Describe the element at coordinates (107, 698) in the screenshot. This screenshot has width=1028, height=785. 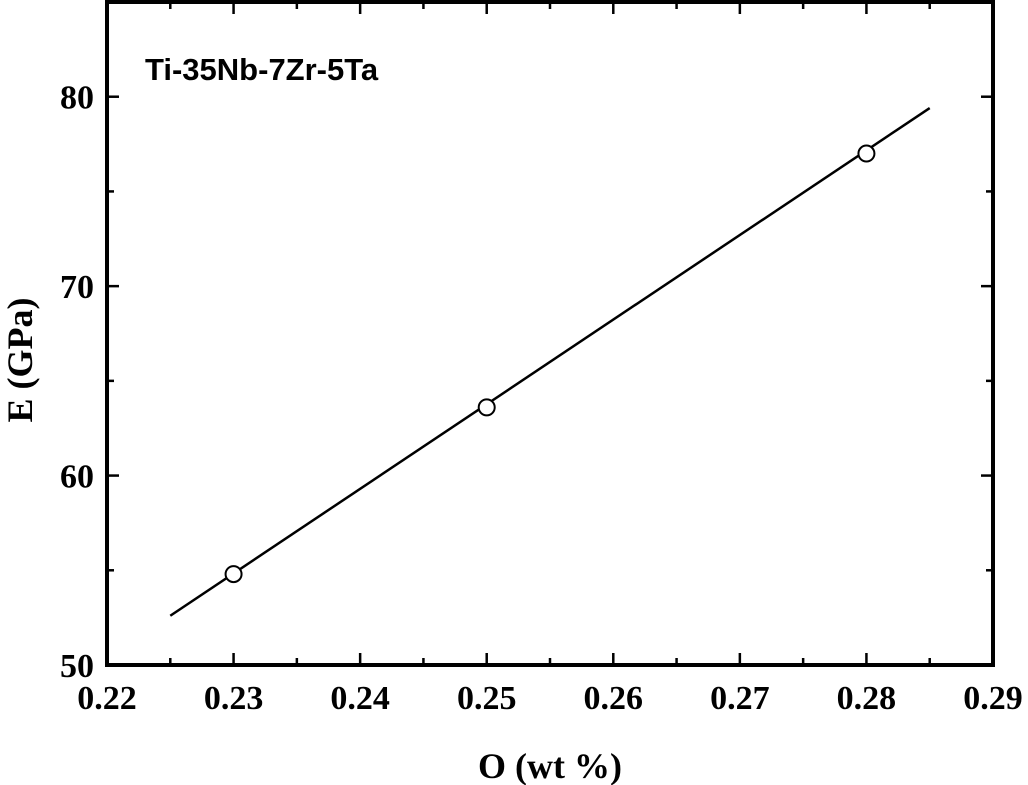
I see `x-tick-label: 0.22` at that location.